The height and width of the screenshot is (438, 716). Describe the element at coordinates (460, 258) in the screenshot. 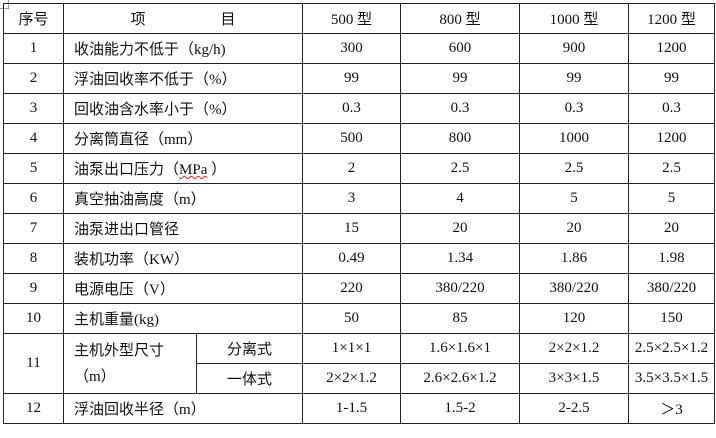

I see `row-value: 1.34` at that location.